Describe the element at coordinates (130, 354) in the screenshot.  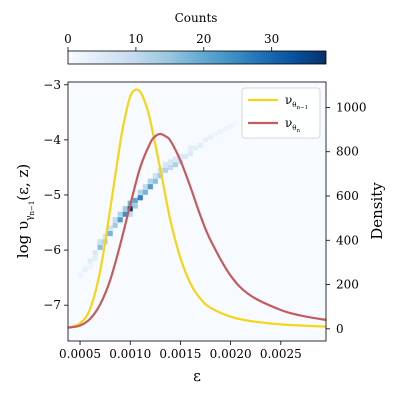
I see `x-tick-label: 0.0010` at that location.